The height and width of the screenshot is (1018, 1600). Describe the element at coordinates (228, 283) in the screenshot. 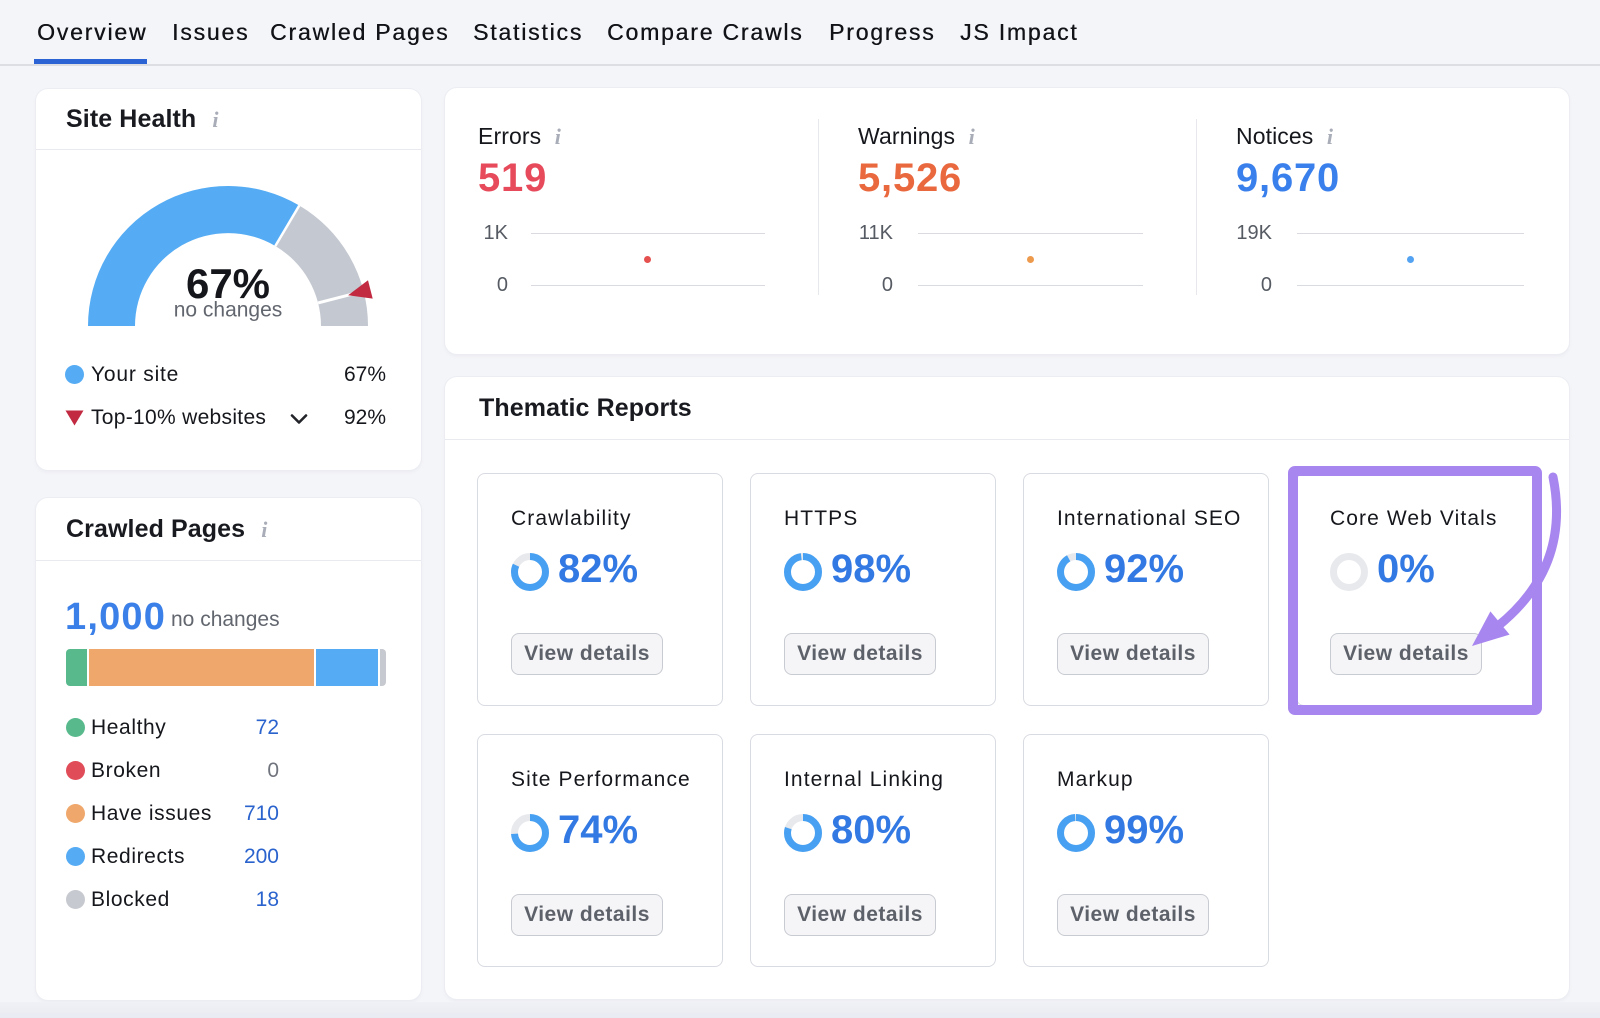

I see `svg-text: 67%` at that location.